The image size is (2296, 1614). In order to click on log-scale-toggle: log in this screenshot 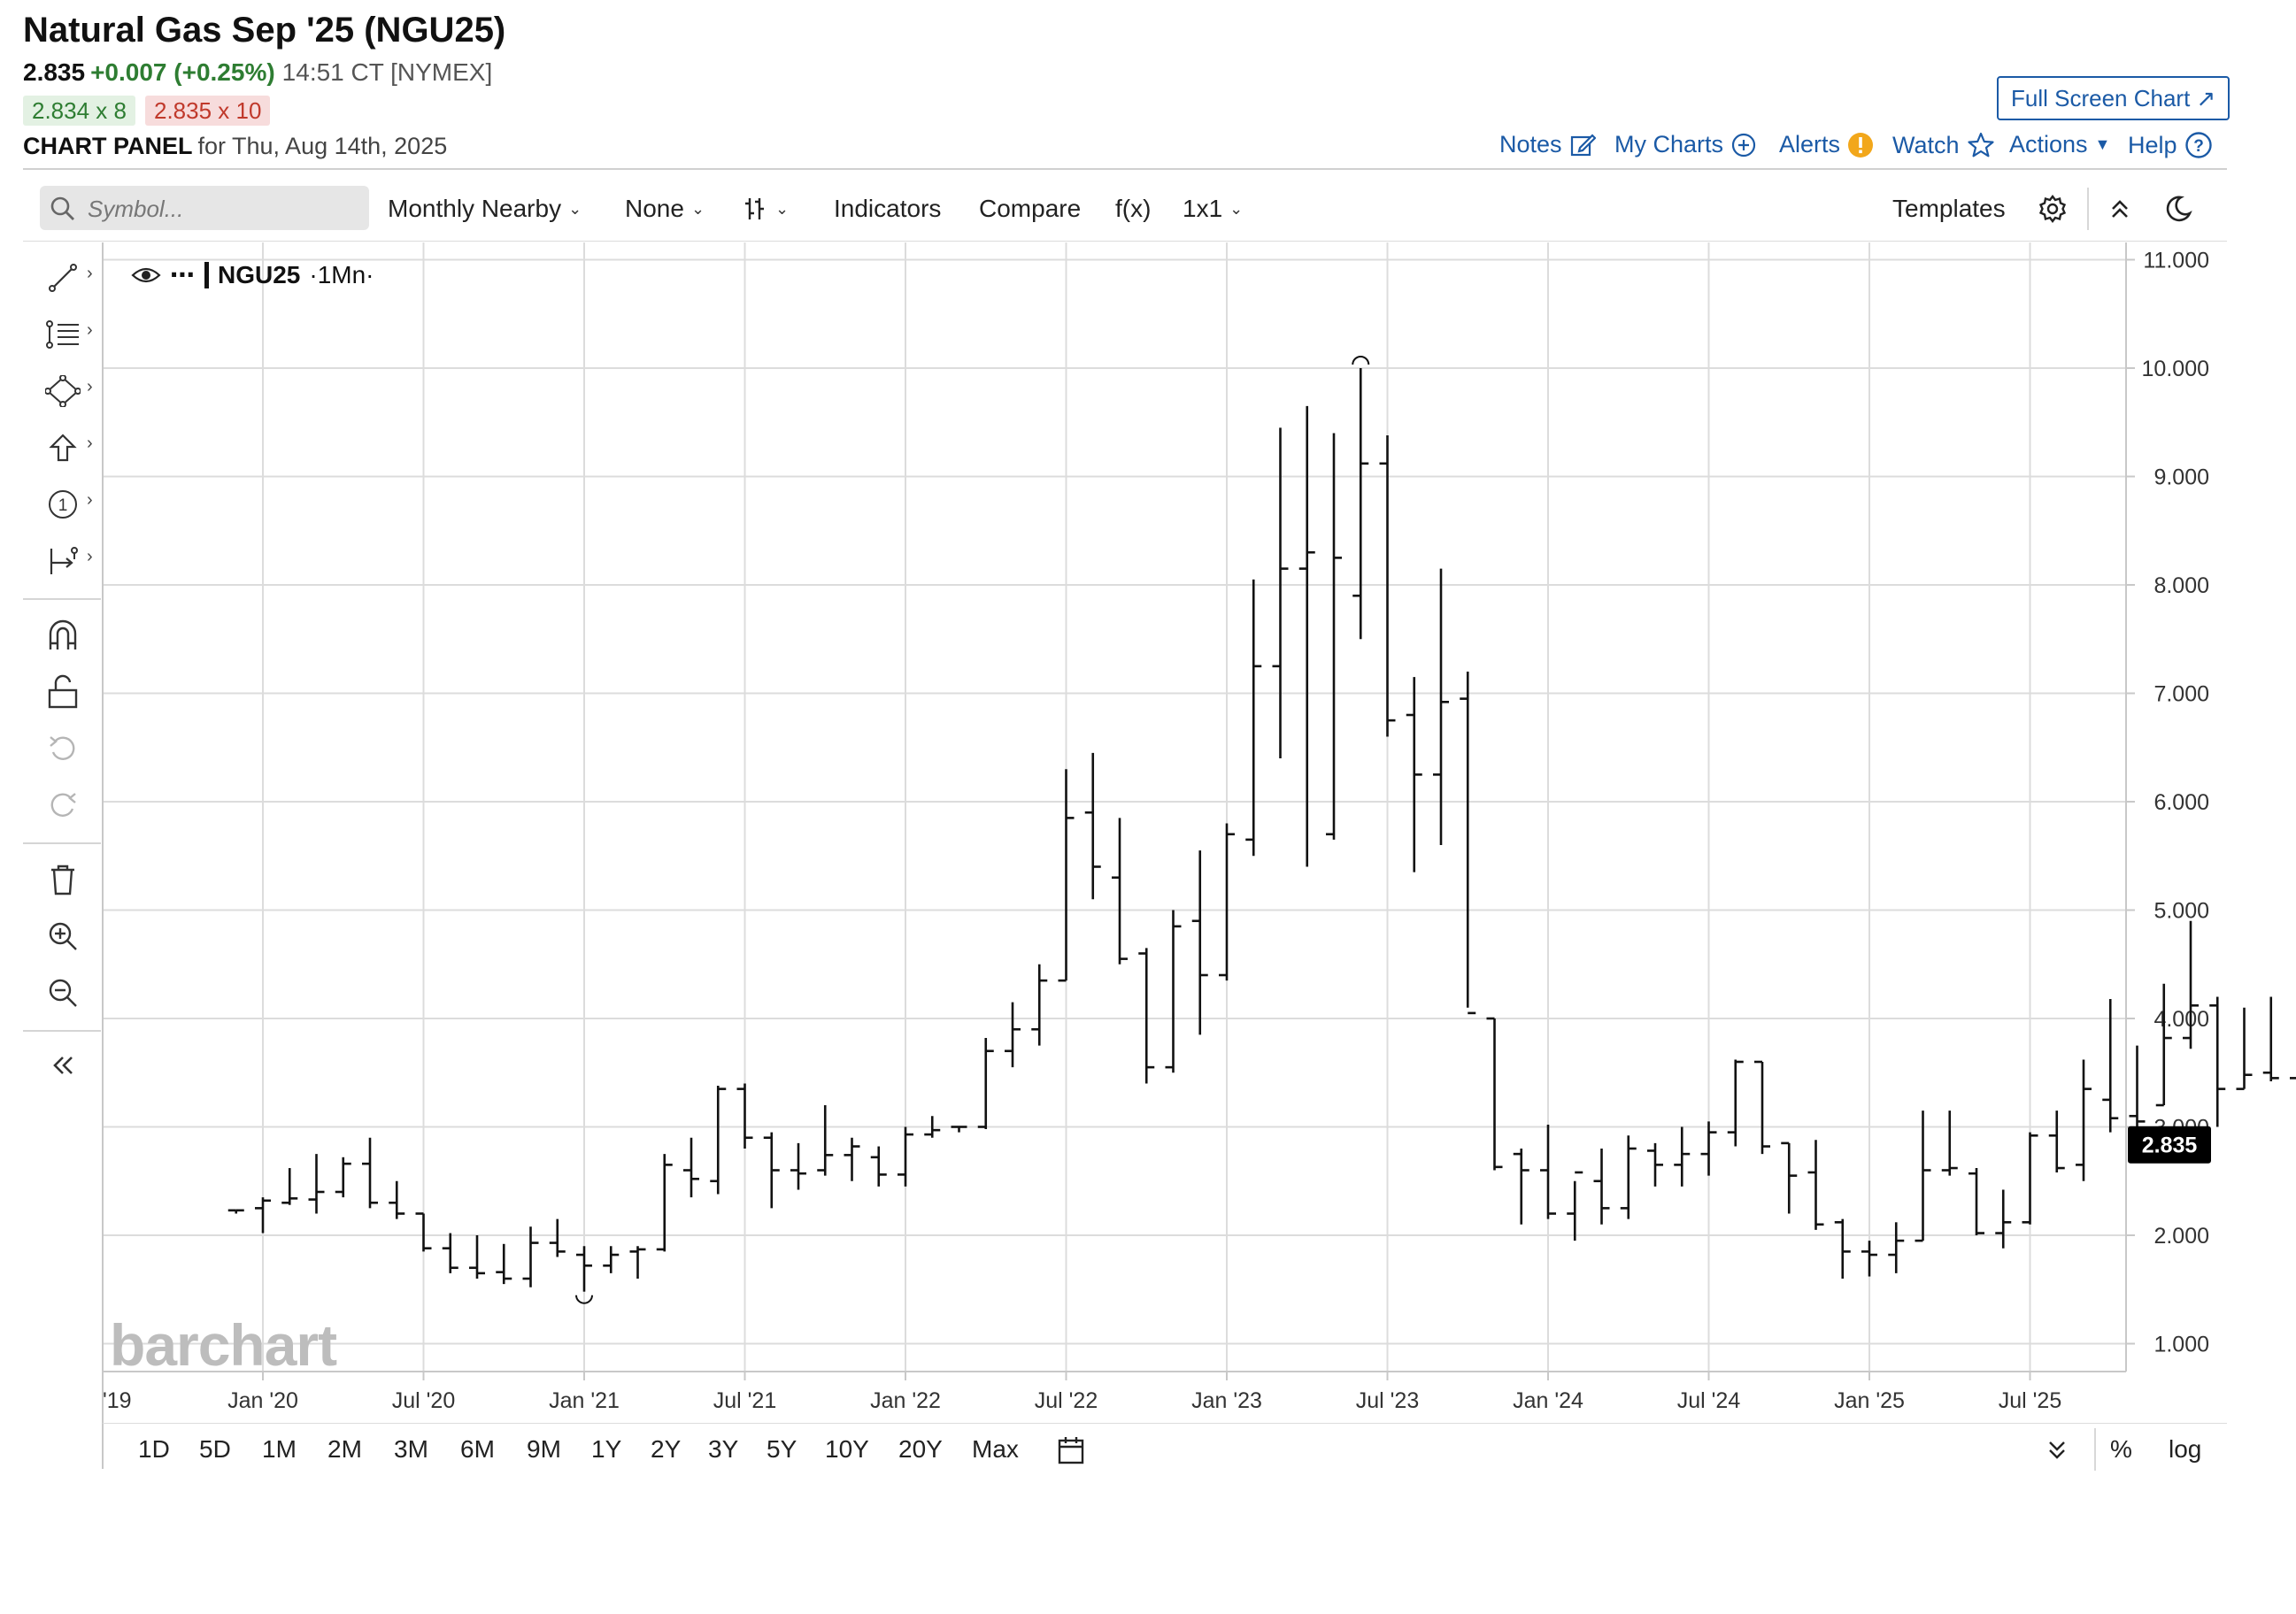, I will do `click(2185, 1449)`.